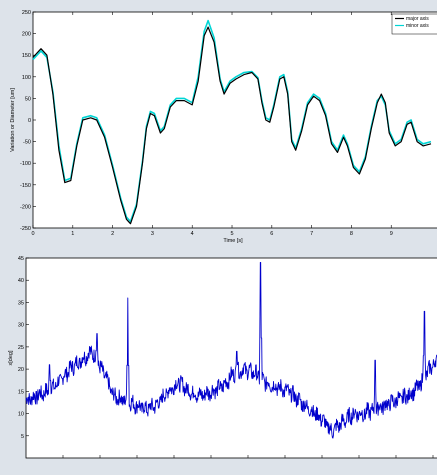 The image size is (437, 475). Describe the element at coordinates (21, 370) in the screenshot. I see `y-tick-label: 20` at that location.